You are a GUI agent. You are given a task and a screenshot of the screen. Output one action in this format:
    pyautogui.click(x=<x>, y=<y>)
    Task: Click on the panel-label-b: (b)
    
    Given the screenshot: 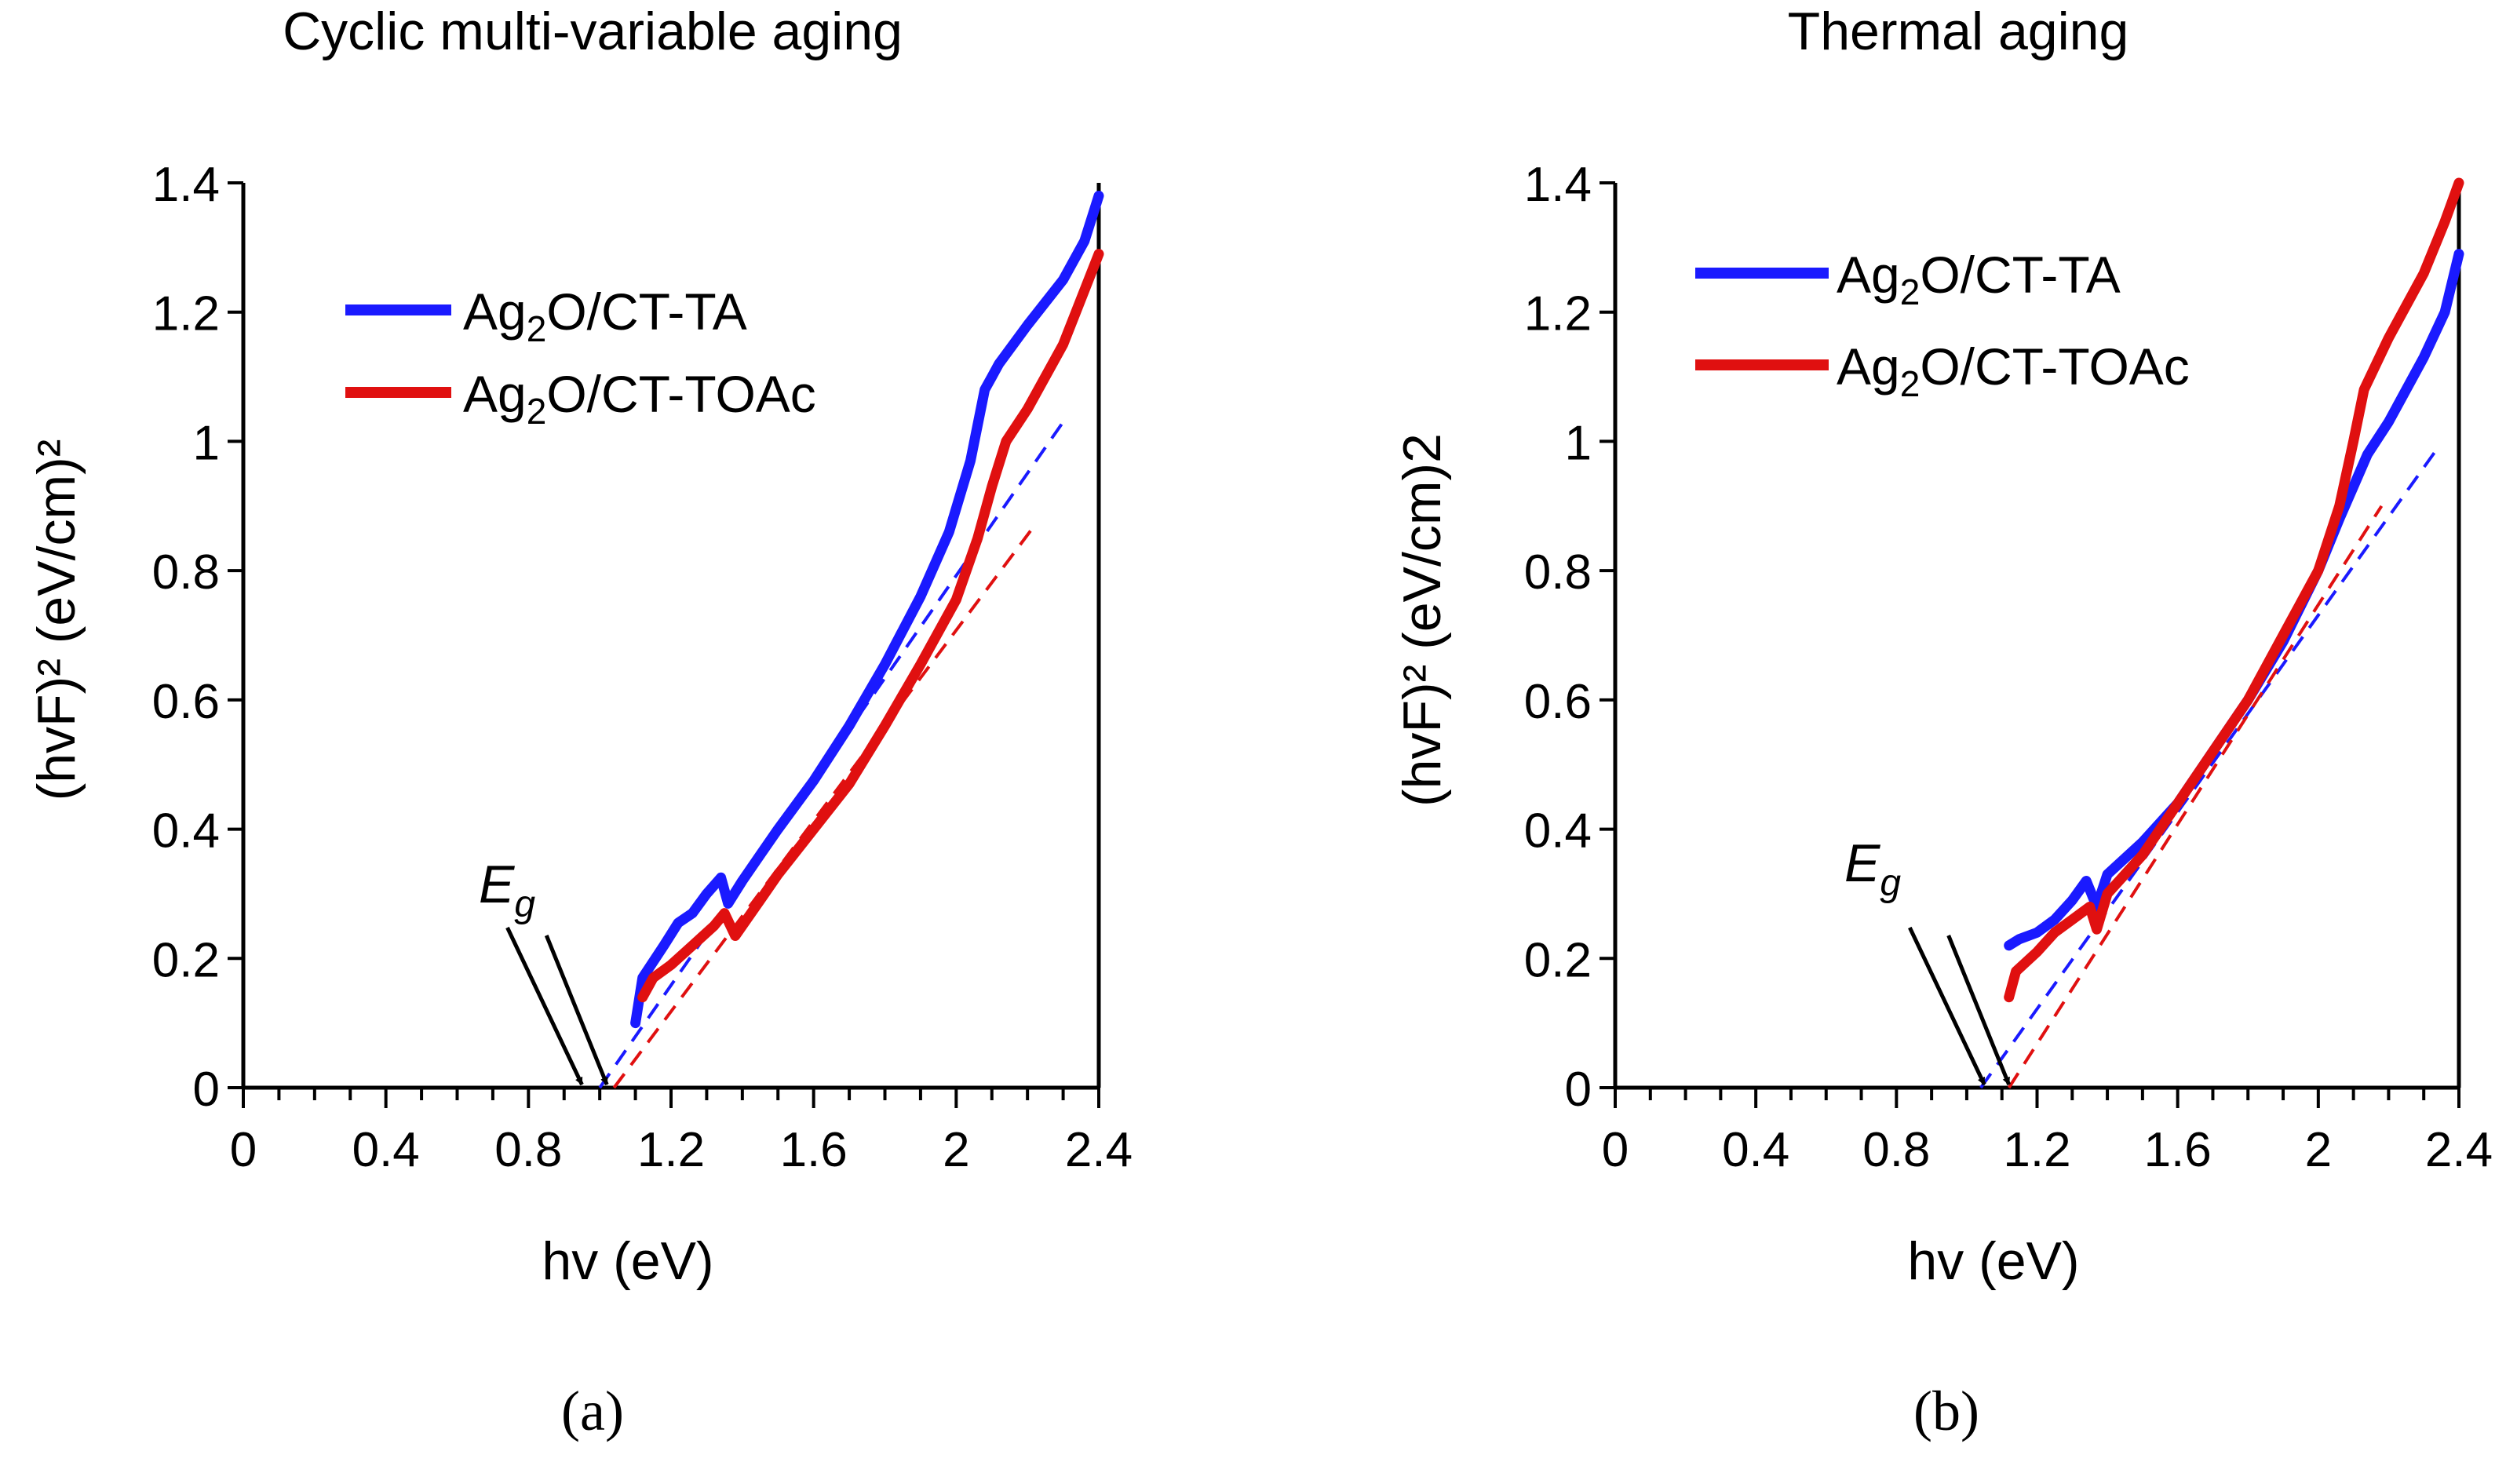 What is the action you would take?
    pyautogui.click(x=1946, y=1411)
    